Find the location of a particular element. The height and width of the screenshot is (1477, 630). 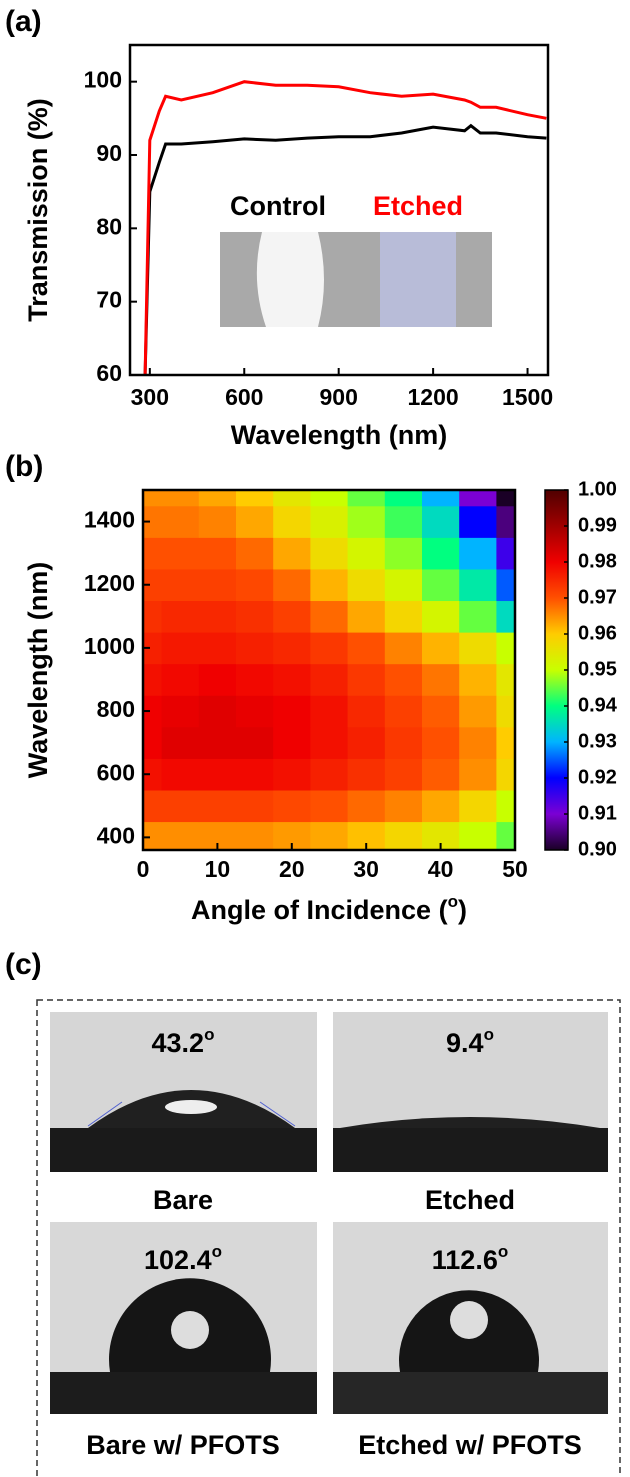

x-tick-label: 1200 is located at coordinates (433, 397).